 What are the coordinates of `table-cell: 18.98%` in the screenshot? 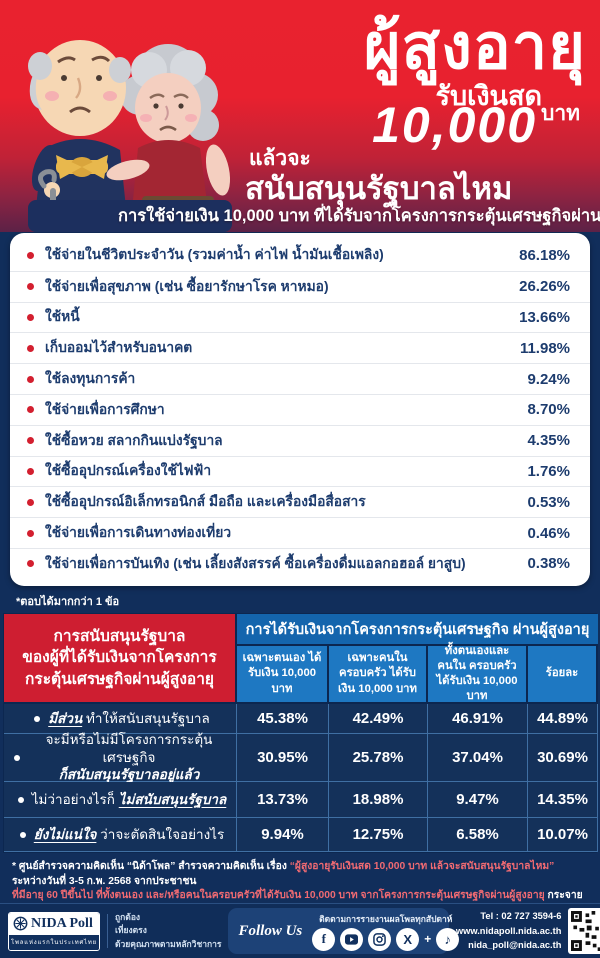 It's located at (378, 800).